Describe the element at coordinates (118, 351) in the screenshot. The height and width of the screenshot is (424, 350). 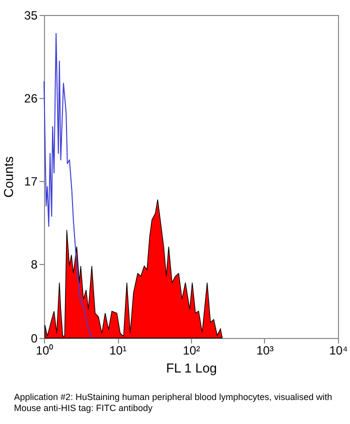
I see `x-tick-label: 10¹` at that location.